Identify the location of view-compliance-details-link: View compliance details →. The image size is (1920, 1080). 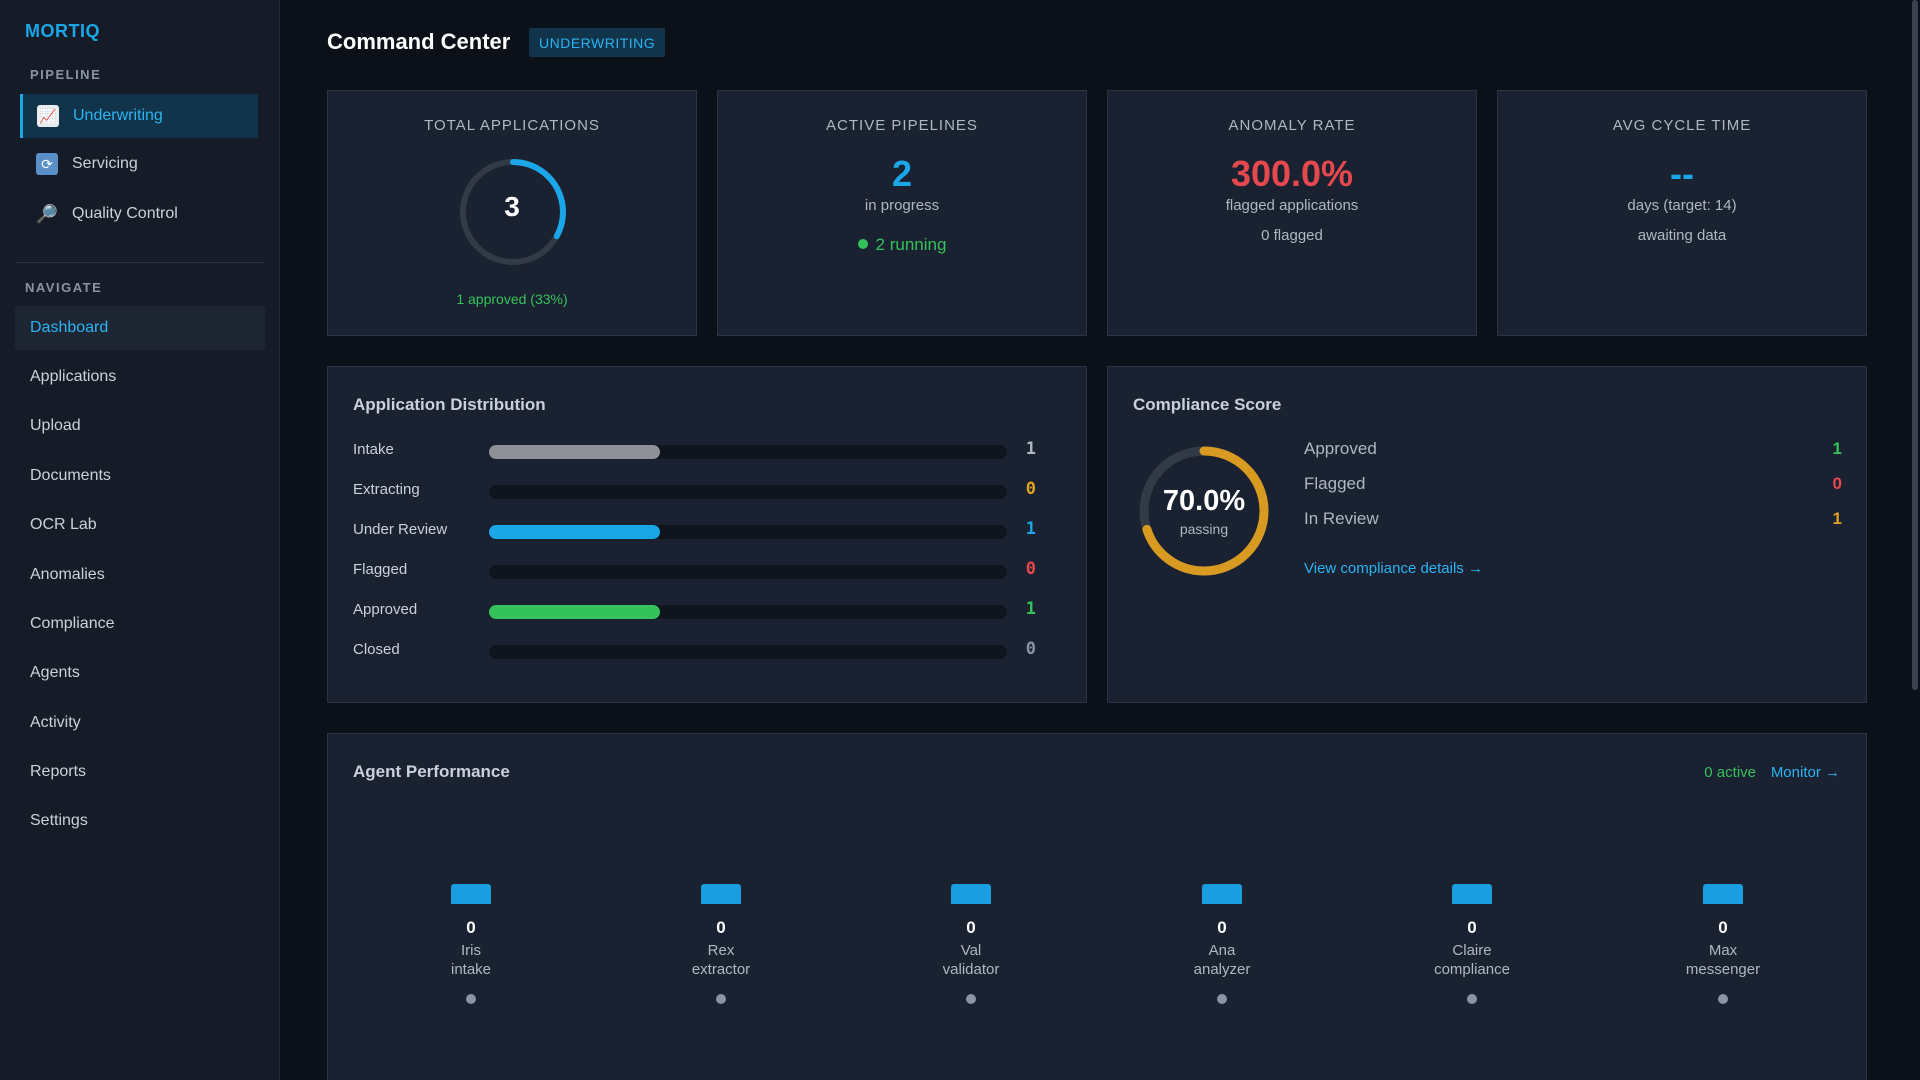
(1393, 568).